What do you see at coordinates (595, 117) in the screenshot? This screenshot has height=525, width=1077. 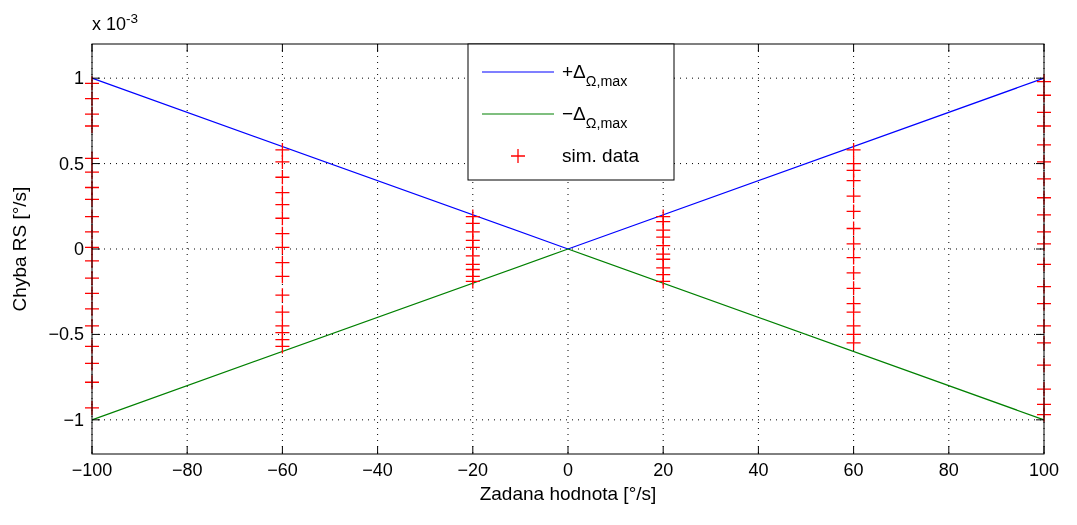 I see `legend-label: −Δ$_{Ω,max}$` at bounding box center [595, 117].